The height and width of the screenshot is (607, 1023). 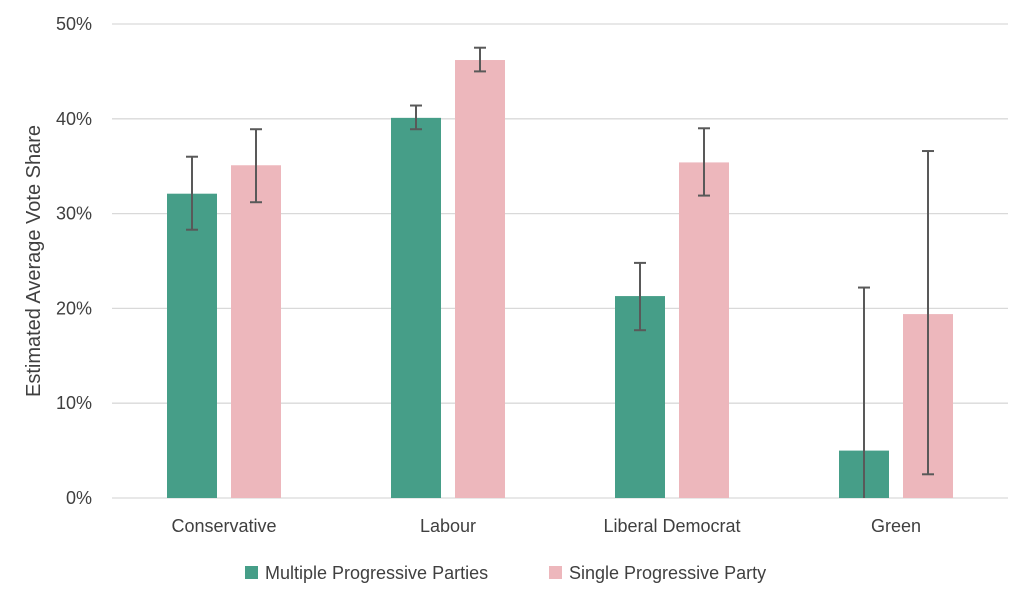 I want to click on x-axis-categories: Conservative Labour Liberal Democrat Green, so click(x=546, y=526).